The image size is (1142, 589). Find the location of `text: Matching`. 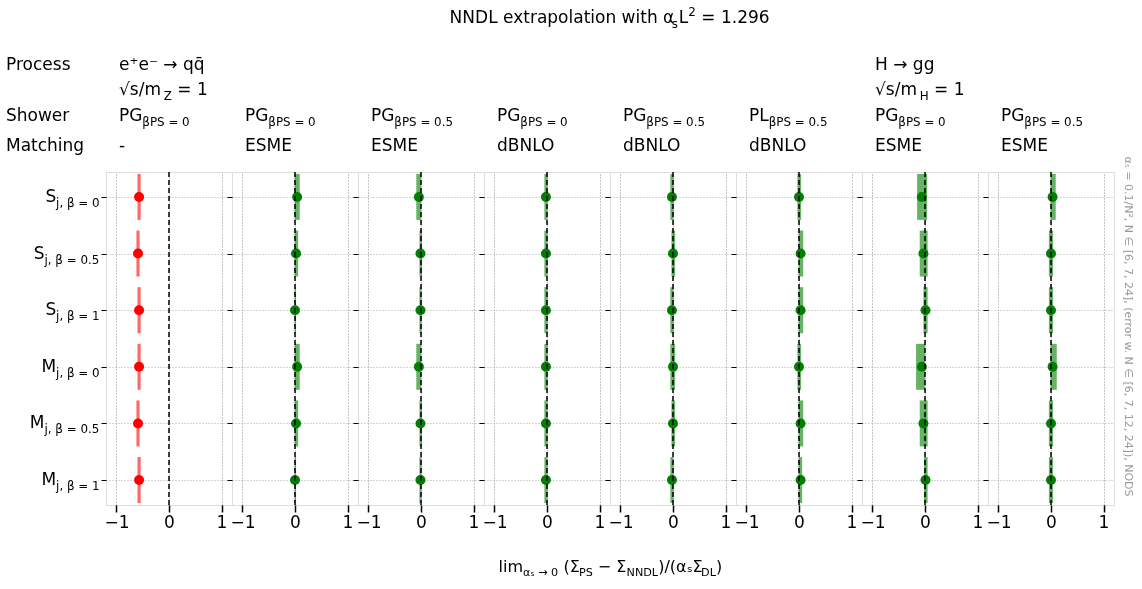

text: Matching is located at coordinates (45, 145).